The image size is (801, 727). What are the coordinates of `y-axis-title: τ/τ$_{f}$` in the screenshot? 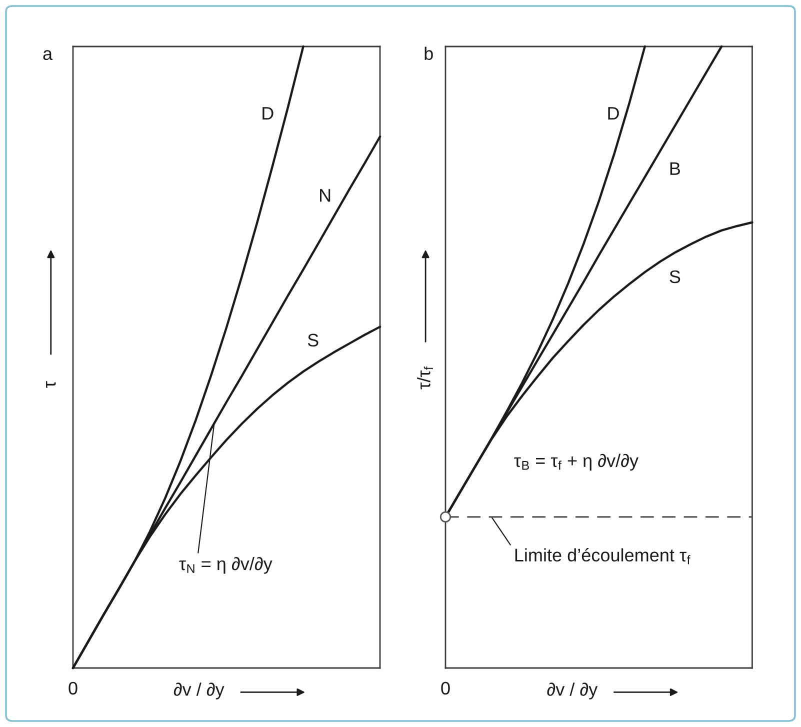 It's located at (425, 378).